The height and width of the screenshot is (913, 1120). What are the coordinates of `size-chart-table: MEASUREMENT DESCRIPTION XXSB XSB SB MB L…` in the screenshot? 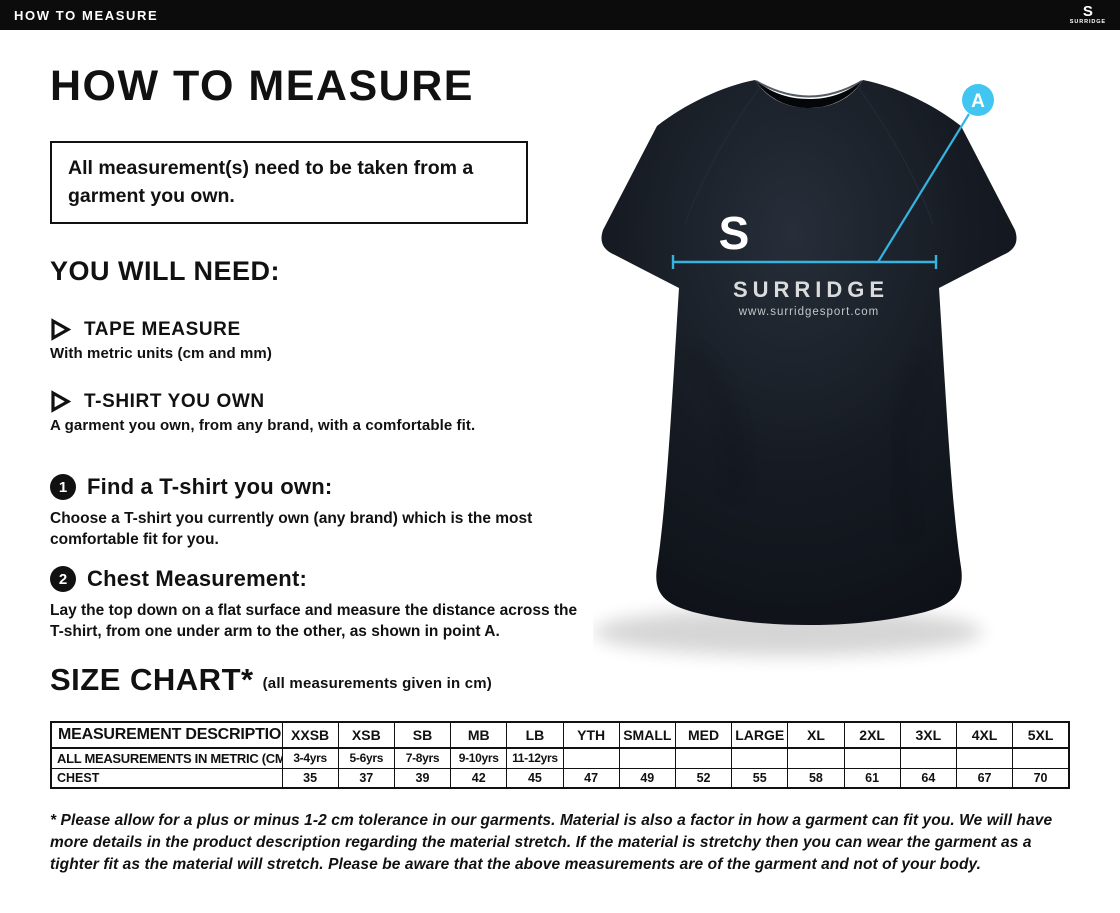 It's located at (560, 755).